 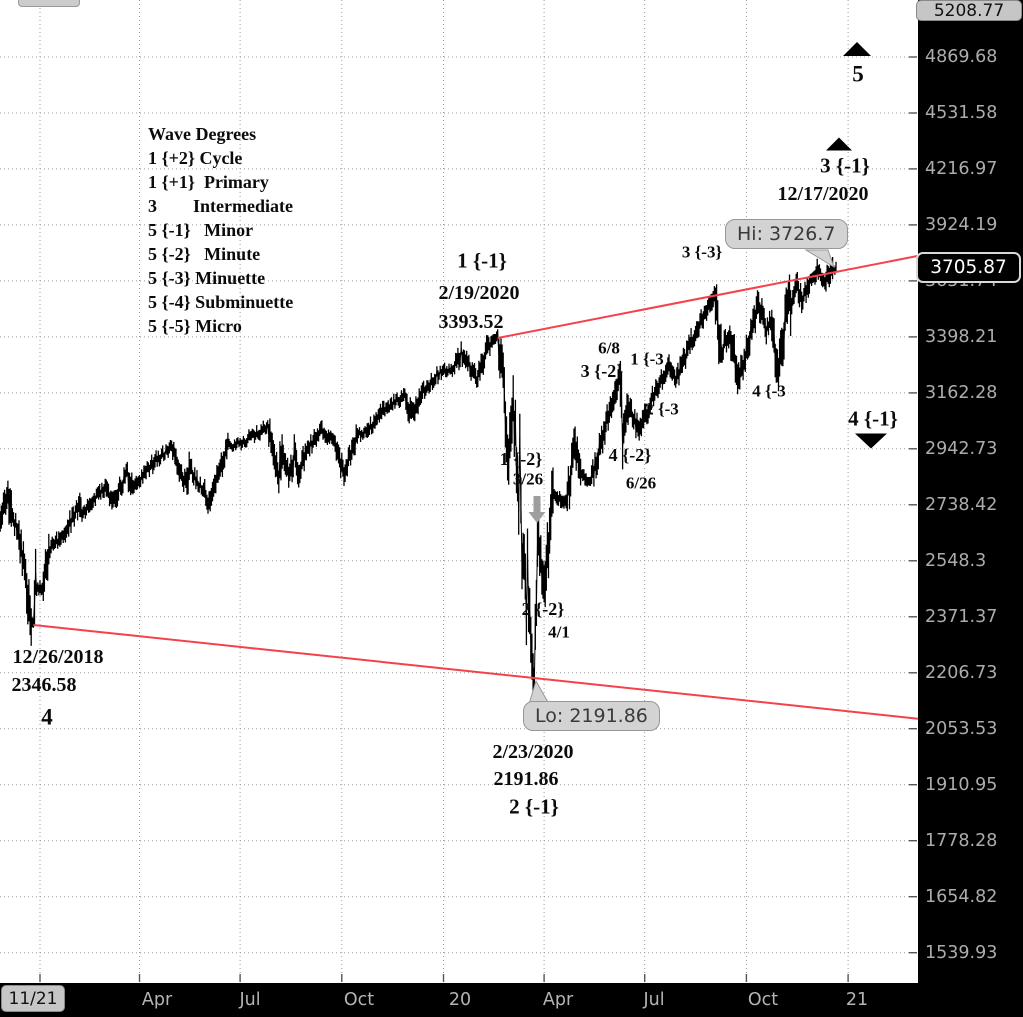 I want to click on wave-degrees-legend-line: 5 {-5} Micro, so click(x=195, y=326).